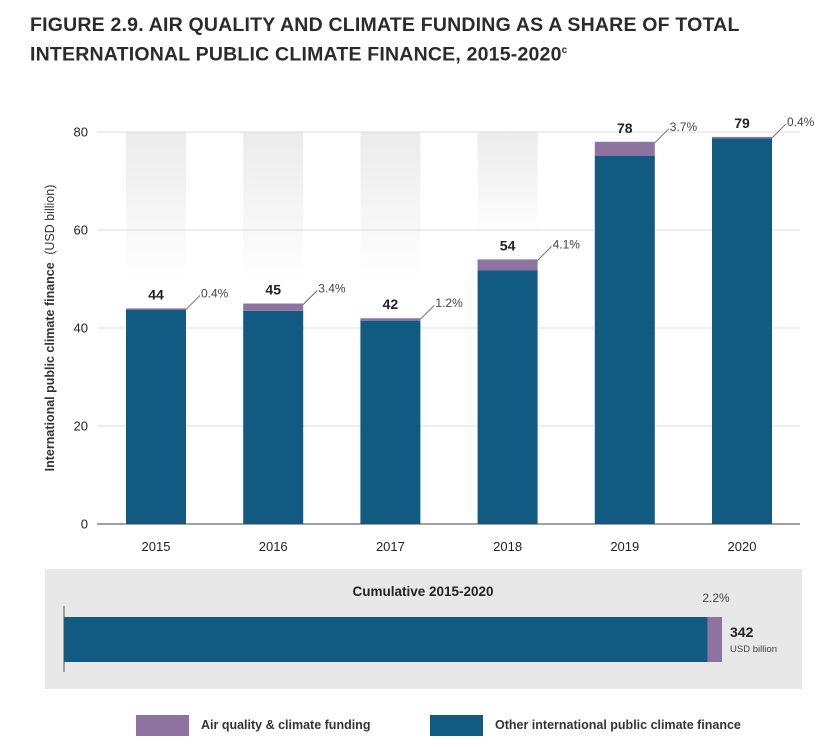  I want to click on y-tick-label: 0, so click(84, 524).